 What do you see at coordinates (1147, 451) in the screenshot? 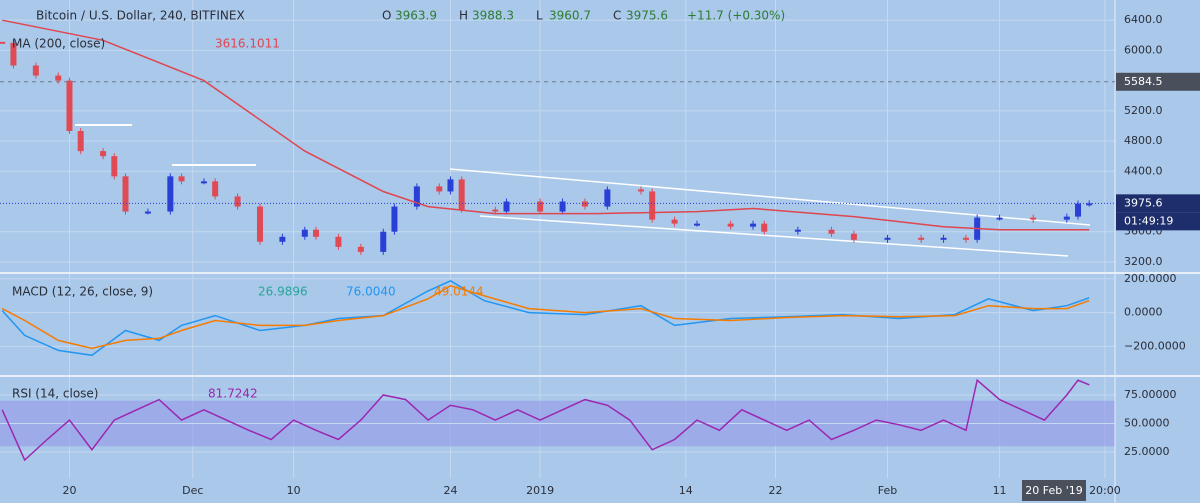
I see `y-tick-label: 25.0000` at bounding box center [1147, 451].